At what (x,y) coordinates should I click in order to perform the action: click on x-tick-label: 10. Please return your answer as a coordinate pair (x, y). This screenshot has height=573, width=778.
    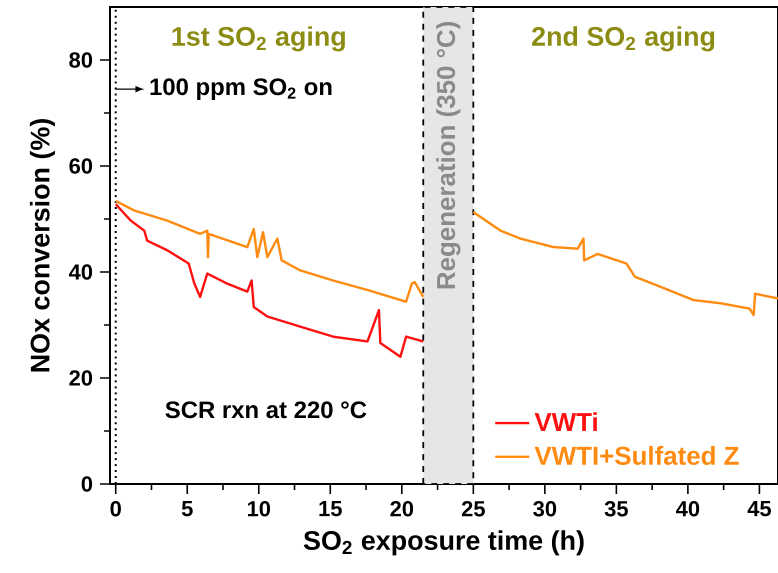
    Looking at the image, I should click on (259, 509).